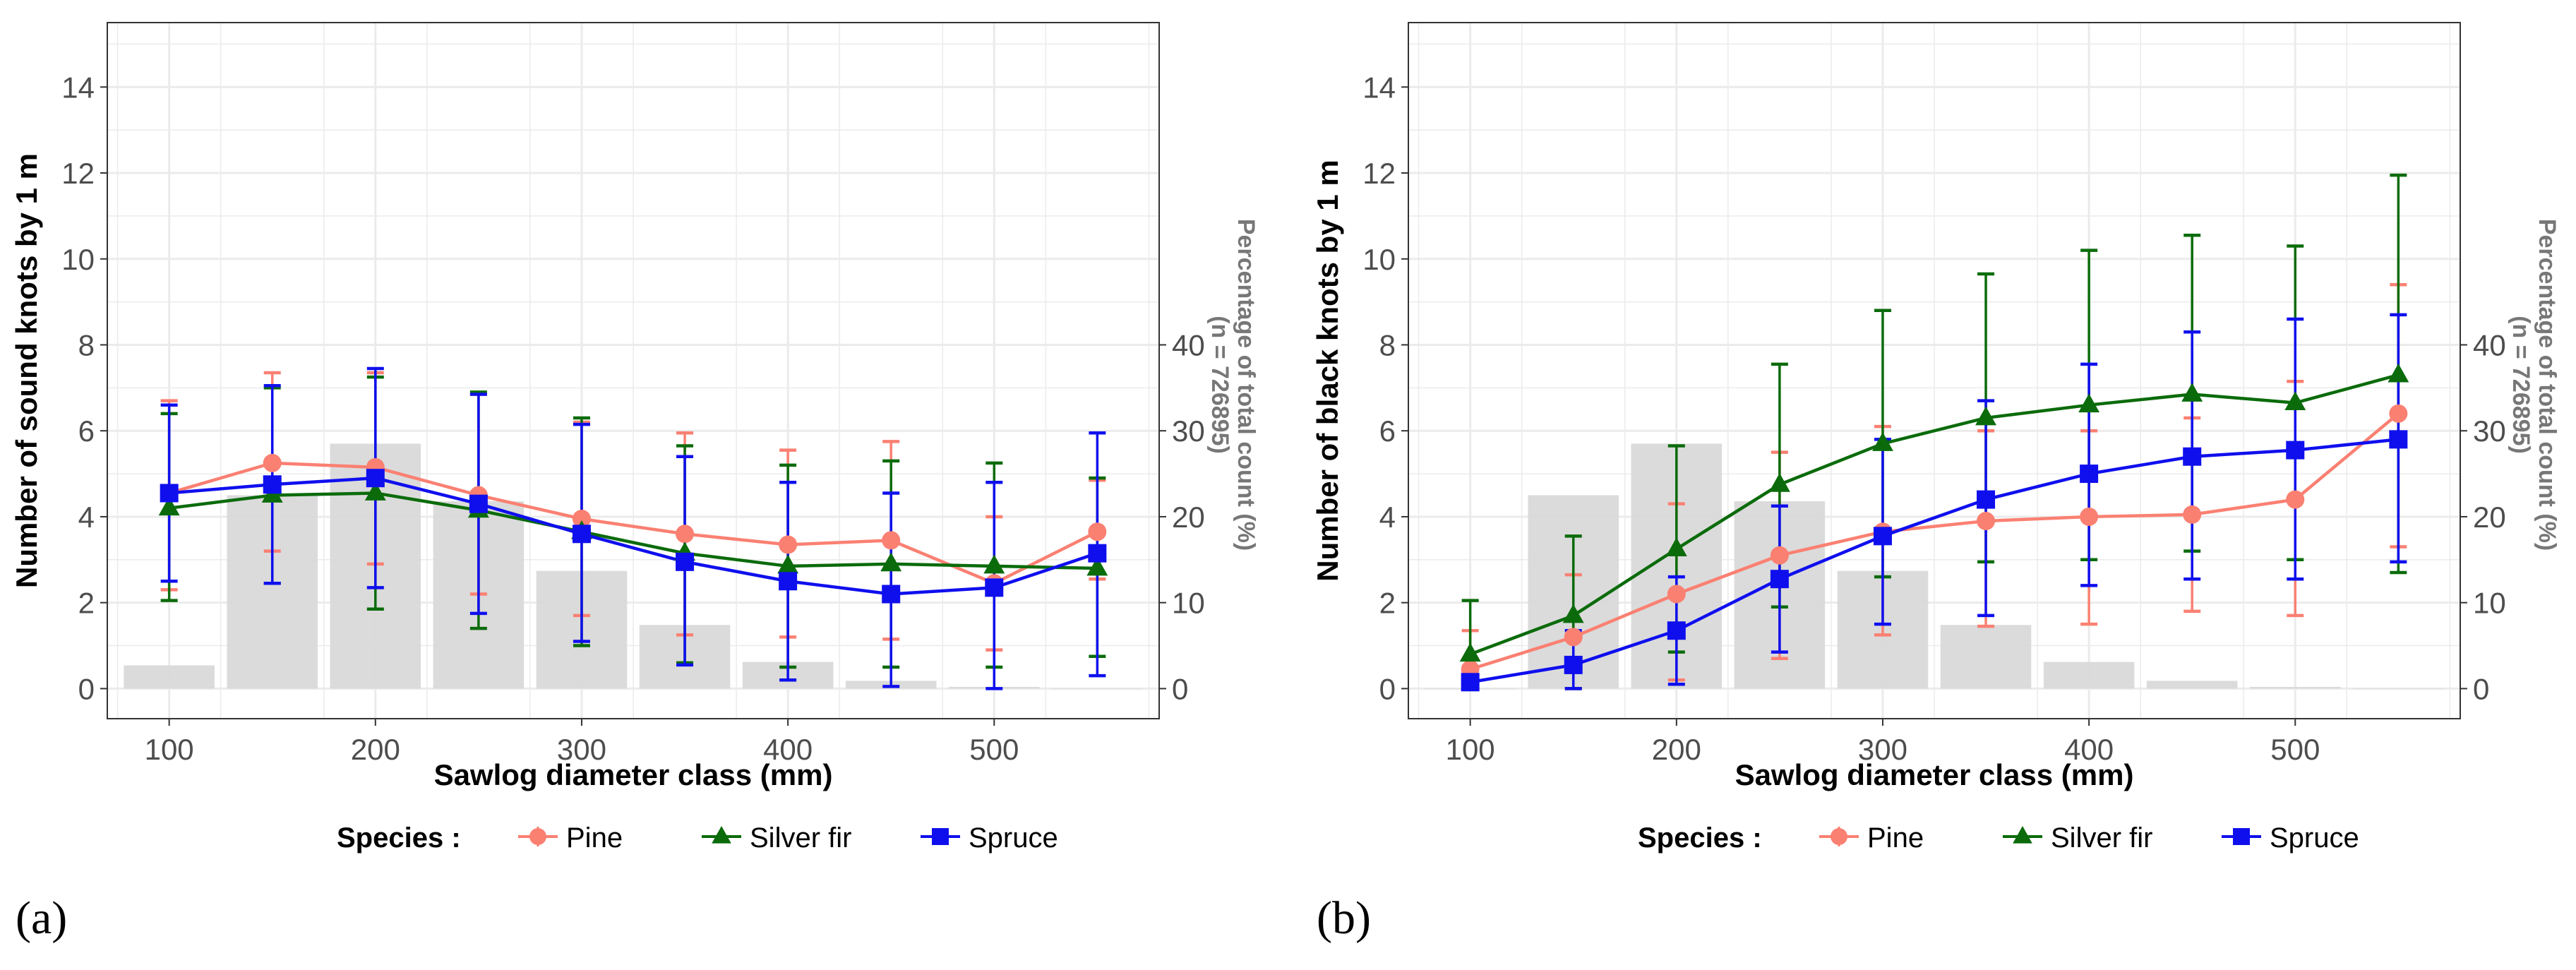 This screenshot has height=970, width=2576. What do you see at coordinates (1013, 838) in the screenshot?
I see `legend-label: Spruce` at bounding box center [1013, 838].